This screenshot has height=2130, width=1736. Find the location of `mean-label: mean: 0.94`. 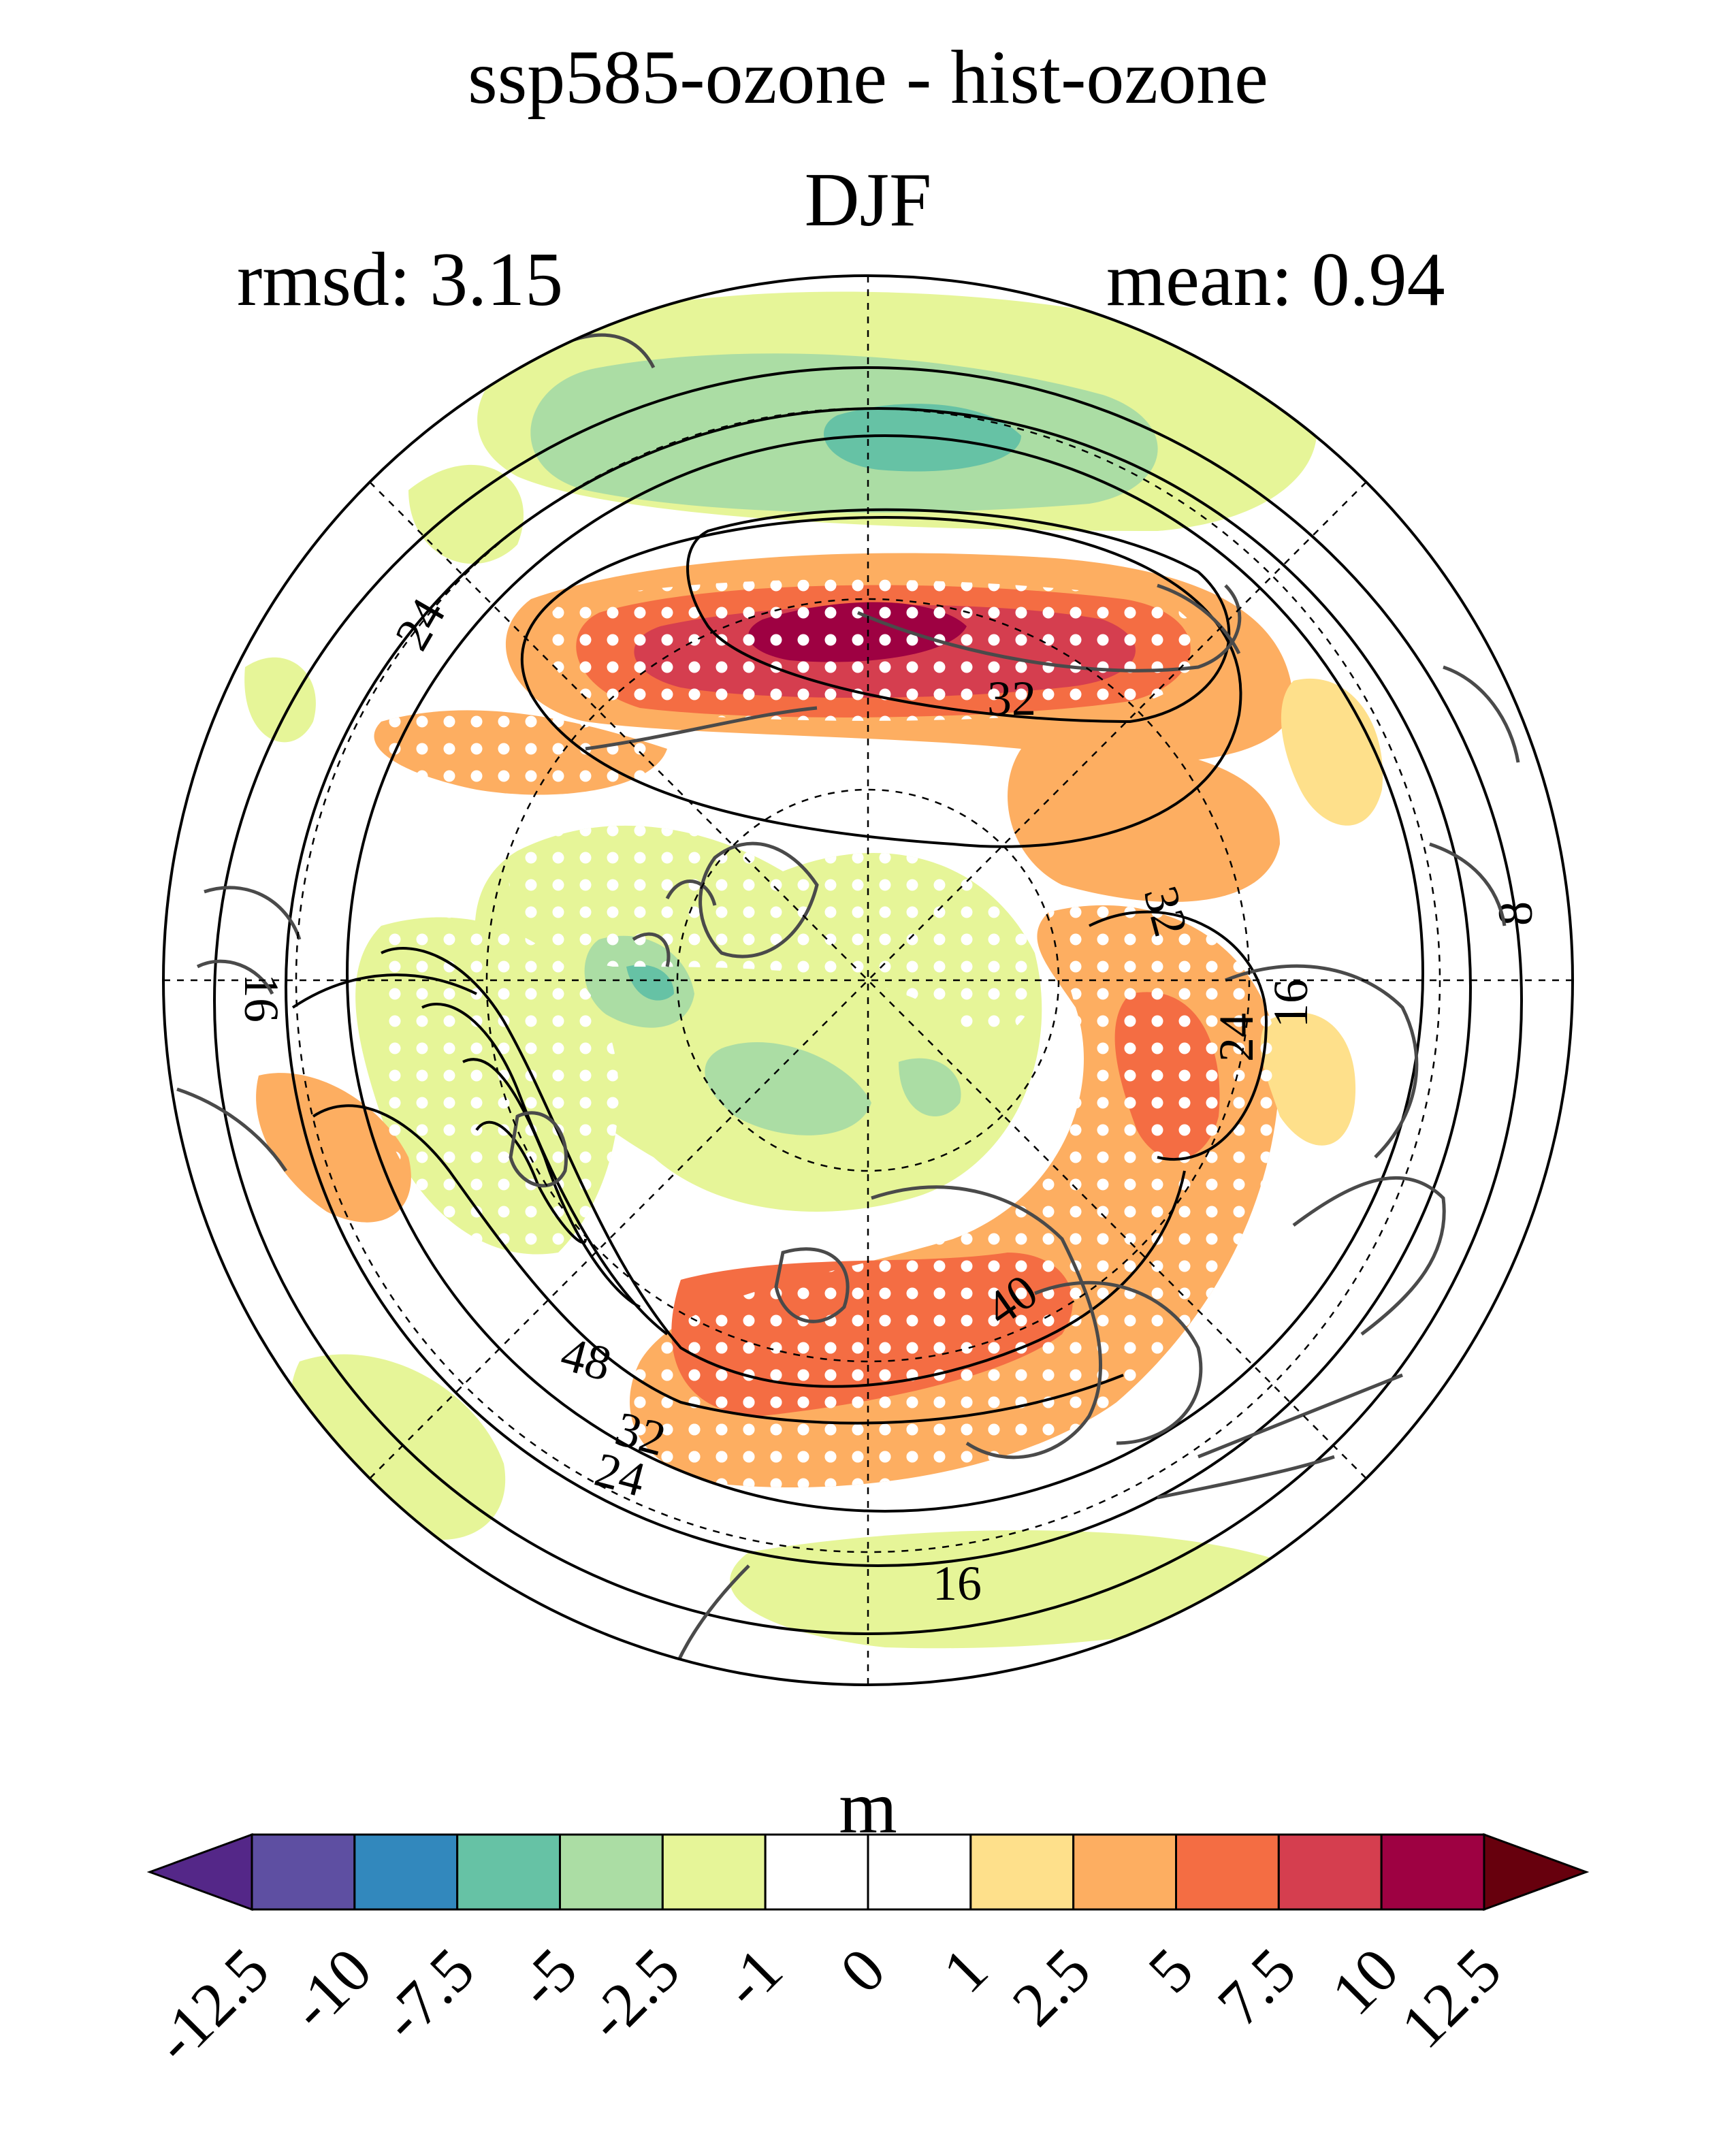

mean-label: mean: 0.94 is located at coordinates (1275, 280).